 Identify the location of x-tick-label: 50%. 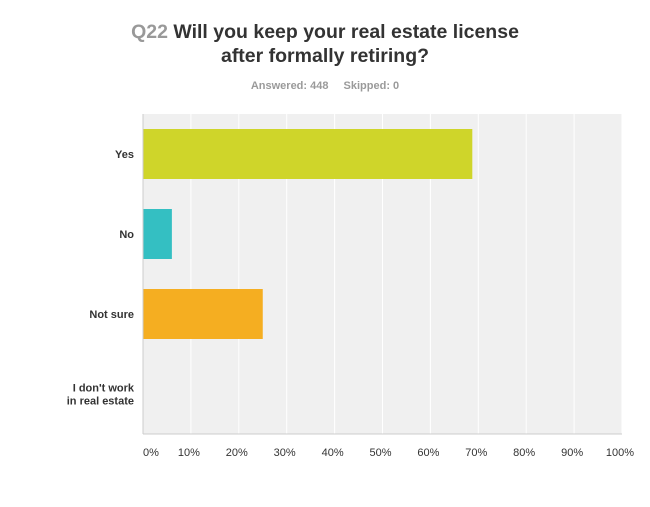
(380, 453).